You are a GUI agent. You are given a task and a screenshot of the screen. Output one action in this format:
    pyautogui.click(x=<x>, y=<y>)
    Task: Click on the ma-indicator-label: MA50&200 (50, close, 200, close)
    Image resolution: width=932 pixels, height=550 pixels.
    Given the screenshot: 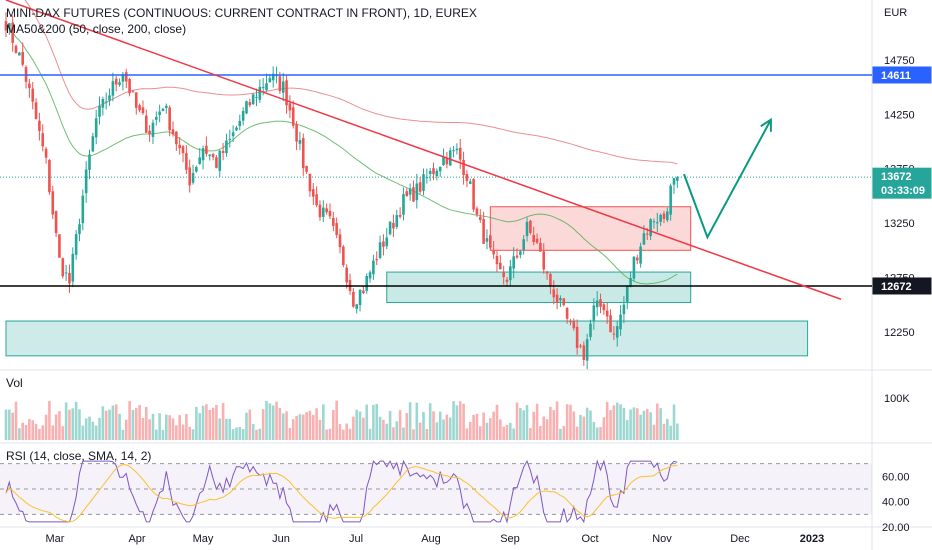 What is the action you would take?
    pyautogui.click(x=96, y=29)
    